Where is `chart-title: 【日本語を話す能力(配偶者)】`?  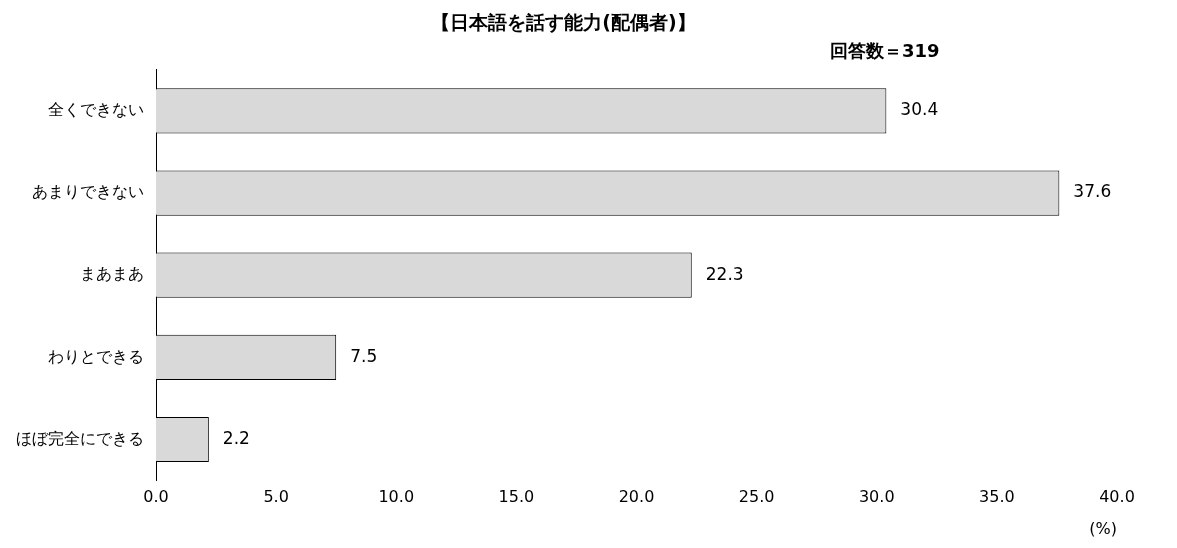 chart-title: 【日本語を話す能力(配偶者)】 is located at coordinates (563, 22).